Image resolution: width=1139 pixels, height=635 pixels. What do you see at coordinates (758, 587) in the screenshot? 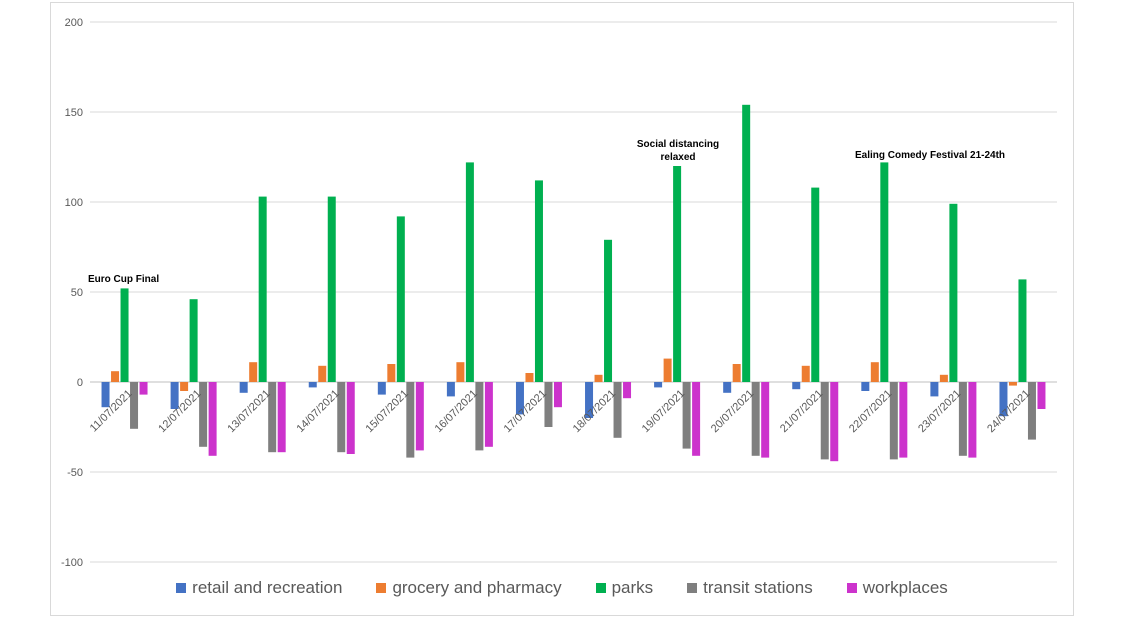
I see `legend-label: transit stations` at bounding box center [758, 587].